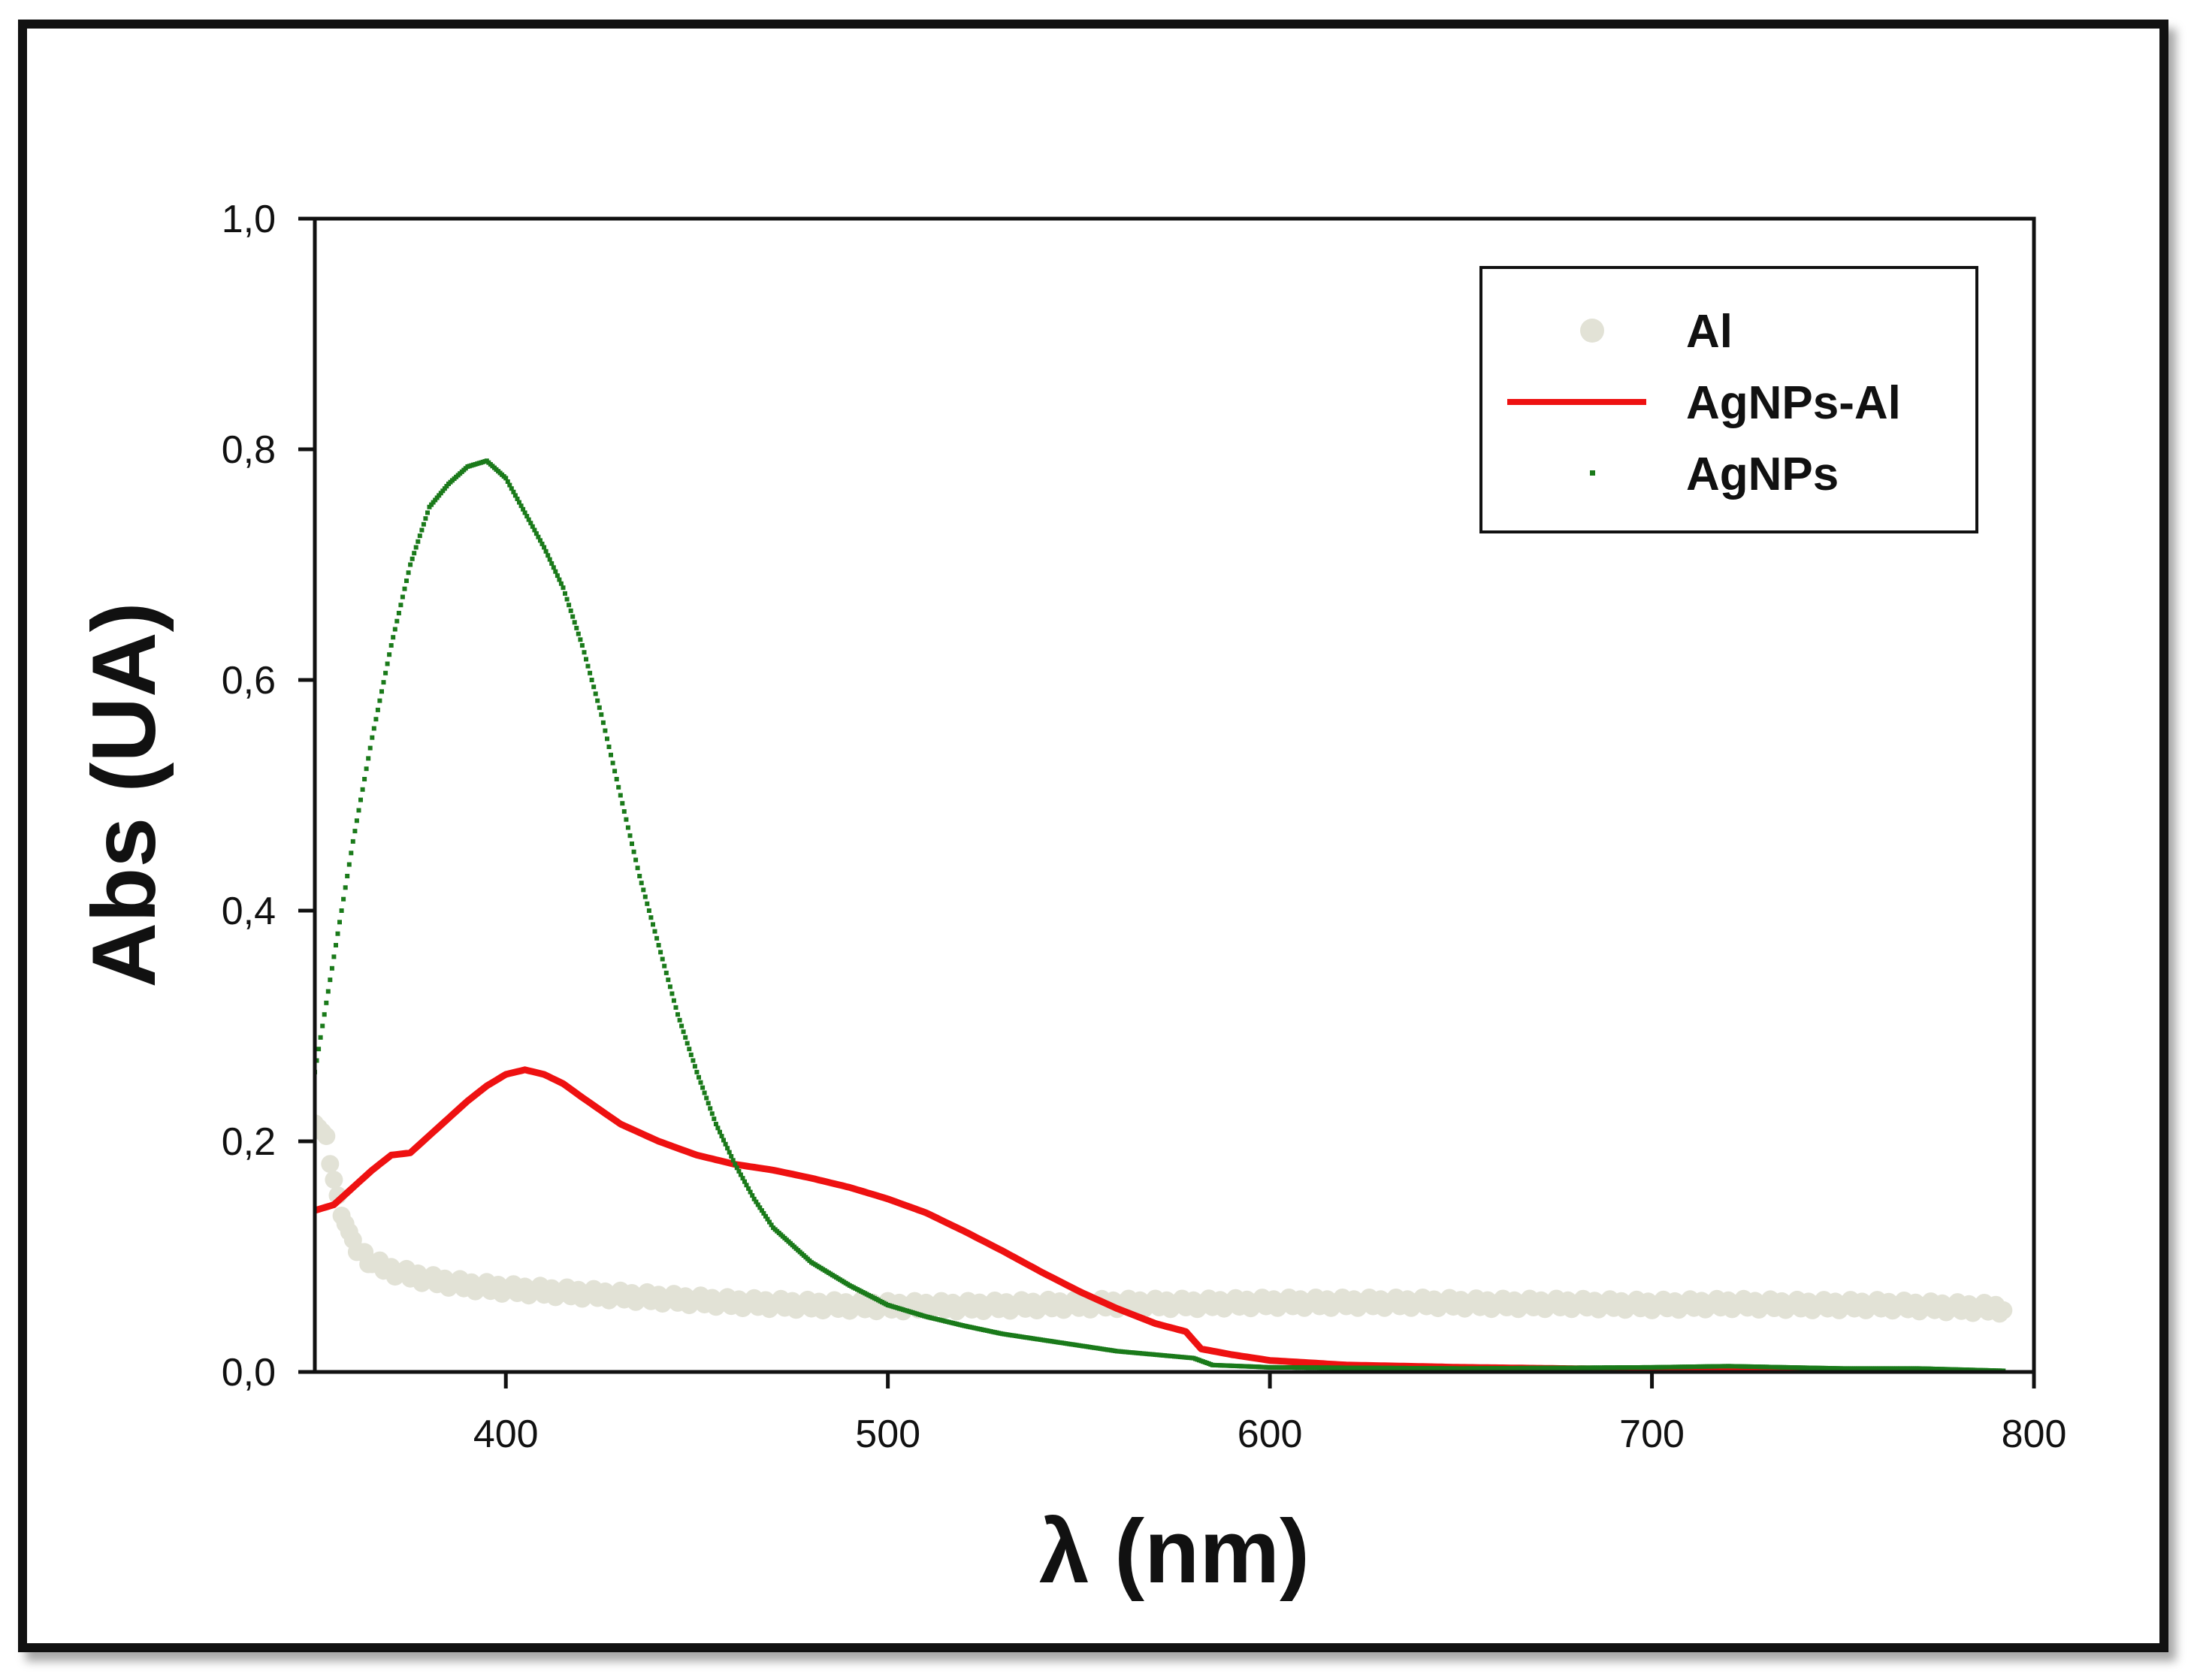 The image size is (2191, 1680). What do you see at coordinates (1592, 331) in the screenshot?
I see `legend-marker-al` at bounding box center [1592, 331].